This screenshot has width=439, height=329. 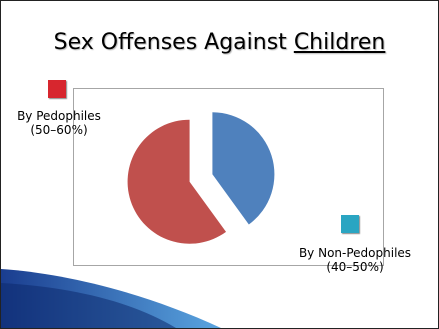 What do you see at coordinates (355, 267) in the screenshot?
I see `legend-range-non-pedophiles: (40–50%)` at bounding box center [355, 267].